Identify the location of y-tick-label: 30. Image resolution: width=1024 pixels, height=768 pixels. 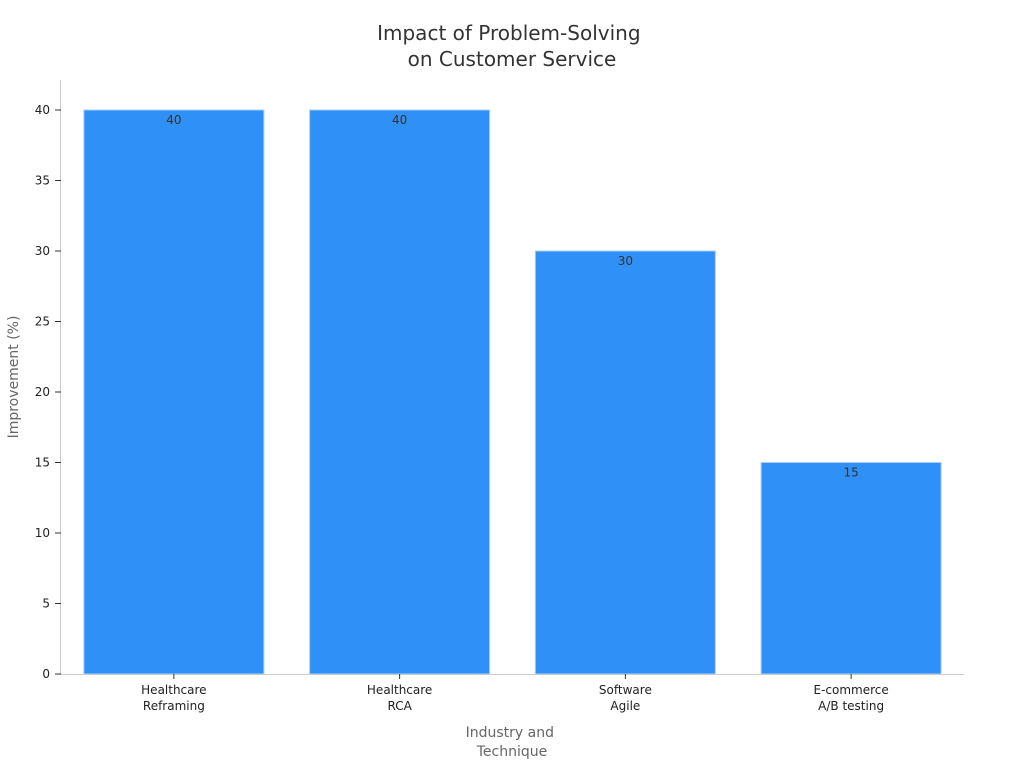
(42, 251).